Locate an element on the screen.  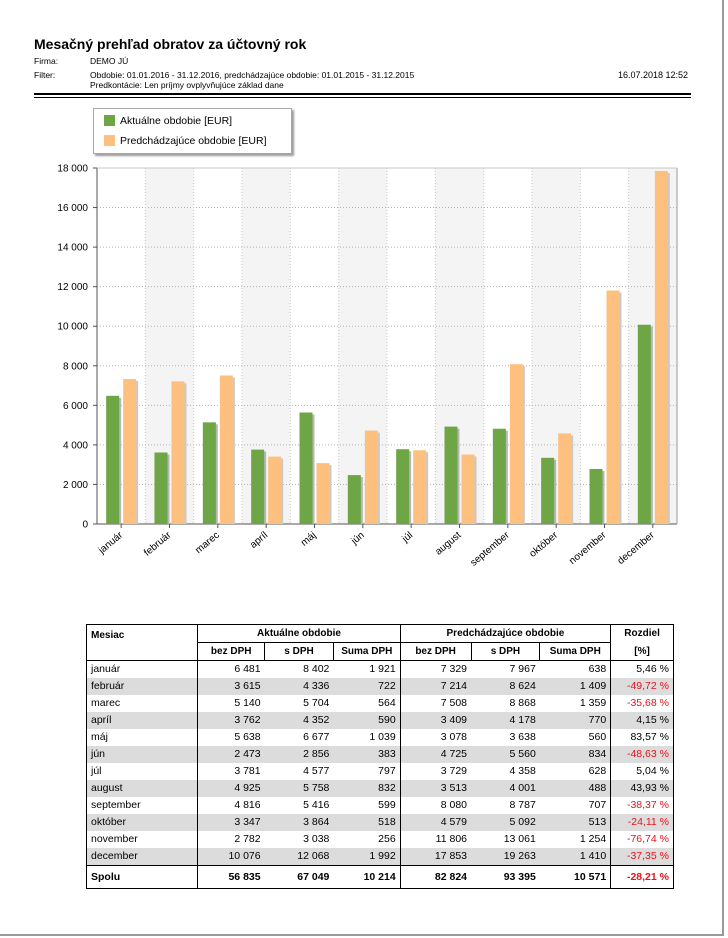
table-row: júl 3 781 4 577 797 3 729 4 358 628 5,04 % is located at coordinates (380, 771).